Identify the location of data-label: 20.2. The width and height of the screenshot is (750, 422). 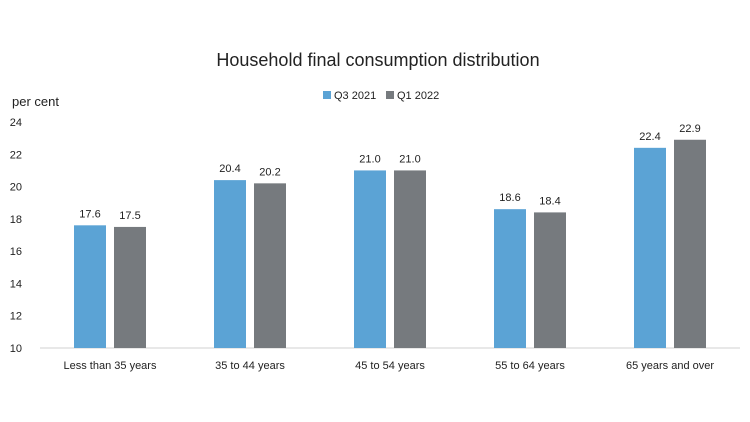
(269, 172).